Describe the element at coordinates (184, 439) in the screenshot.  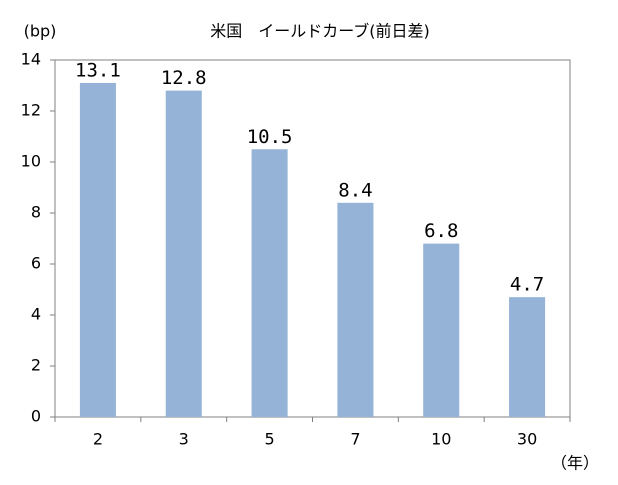
I see `x-tick-label: 3` at that location.